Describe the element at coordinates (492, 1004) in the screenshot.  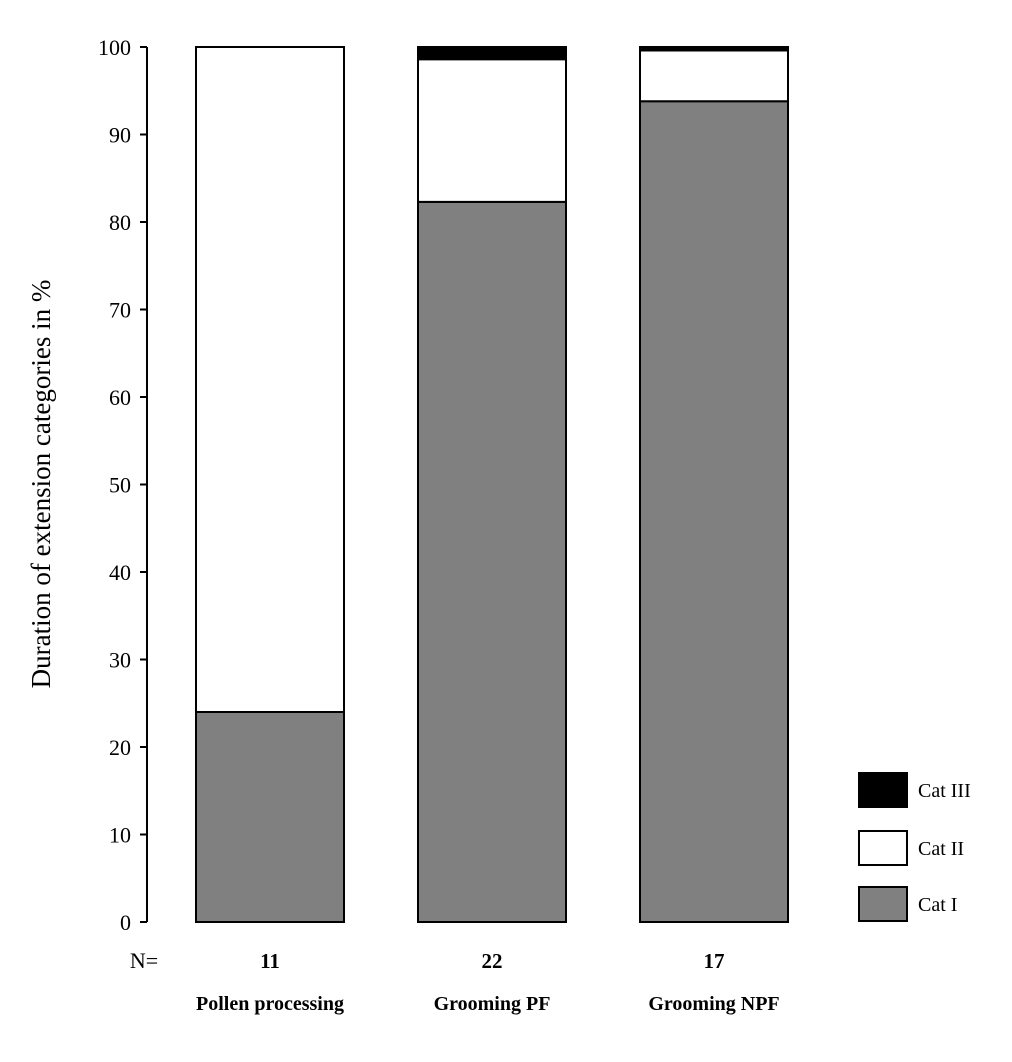
I see `category-label: Grooming PF` at that location.